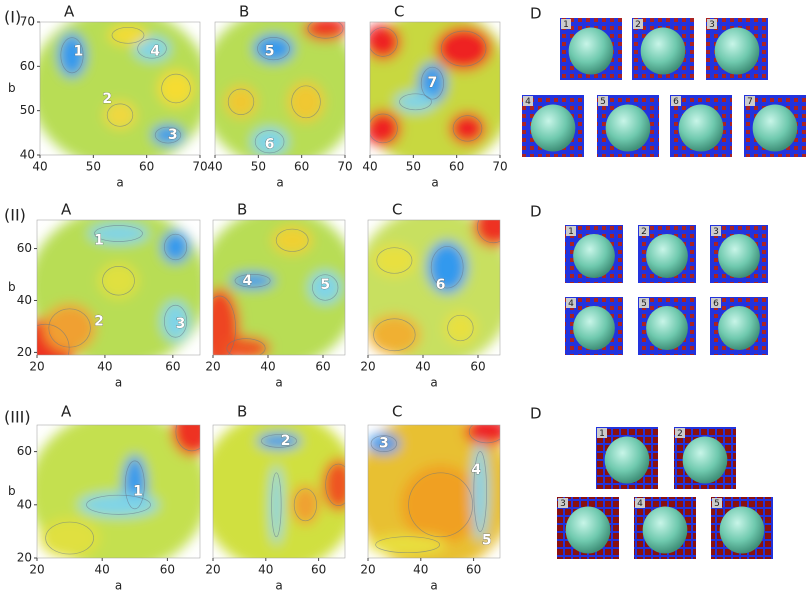  What do you see at coordinates (244, 12) in the screenshot?
I see `panel-letter: B` at bounding box center [244, 12].